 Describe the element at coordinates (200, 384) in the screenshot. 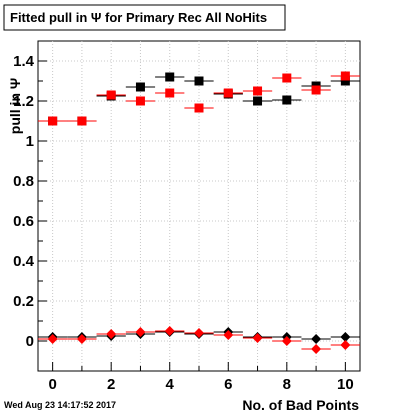

I see `x-tick-labels: 0 2 4 6 8 10` at that location.